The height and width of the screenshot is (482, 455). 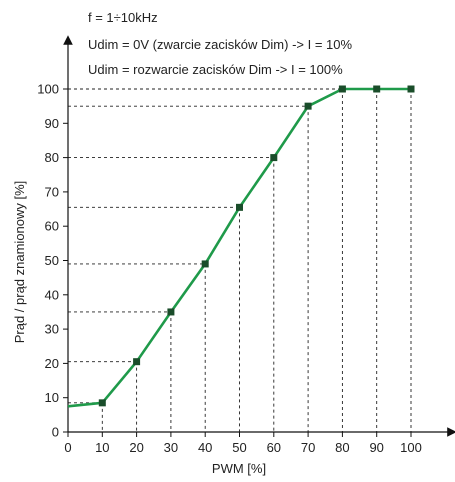 What do you see at coordinates (239, 447) in the screenshot?
I see `x-tick-label: 50` at bounding box center [239, 447].